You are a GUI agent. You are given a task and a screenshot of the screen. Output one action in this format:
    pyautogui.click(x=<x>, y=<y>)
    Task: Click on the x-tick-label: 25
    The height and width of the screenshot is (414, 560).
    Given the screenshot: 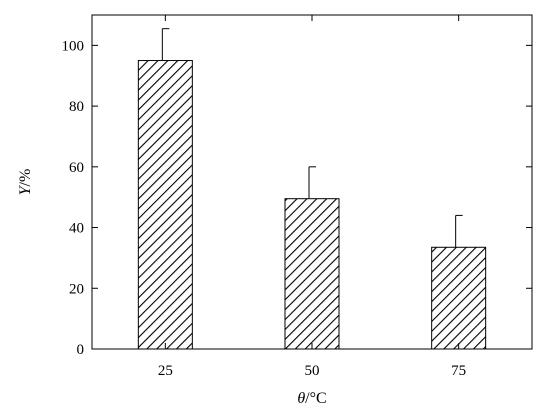 What is the action you would take?
    pyautogui.click(x=165, y=371)
    